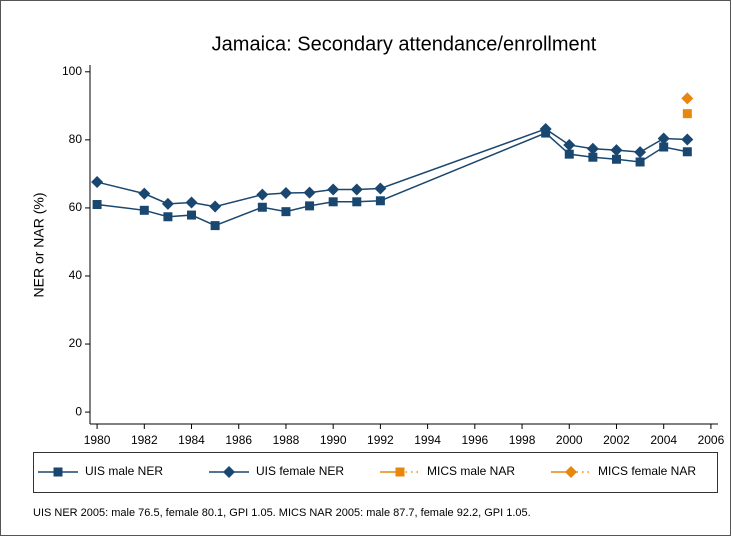 Image resolution: width=731 pixels, height=536 pixels. Describe the element at coordinates (97, 440) in the screenshot. I see `x-tick-label: 1980` at that location.